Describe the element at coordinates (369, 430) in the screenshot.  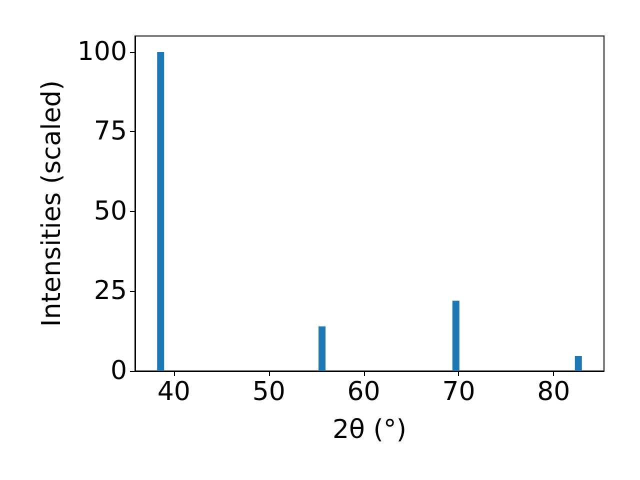
I see `x-axis-title: 2θ (°)` at that location.